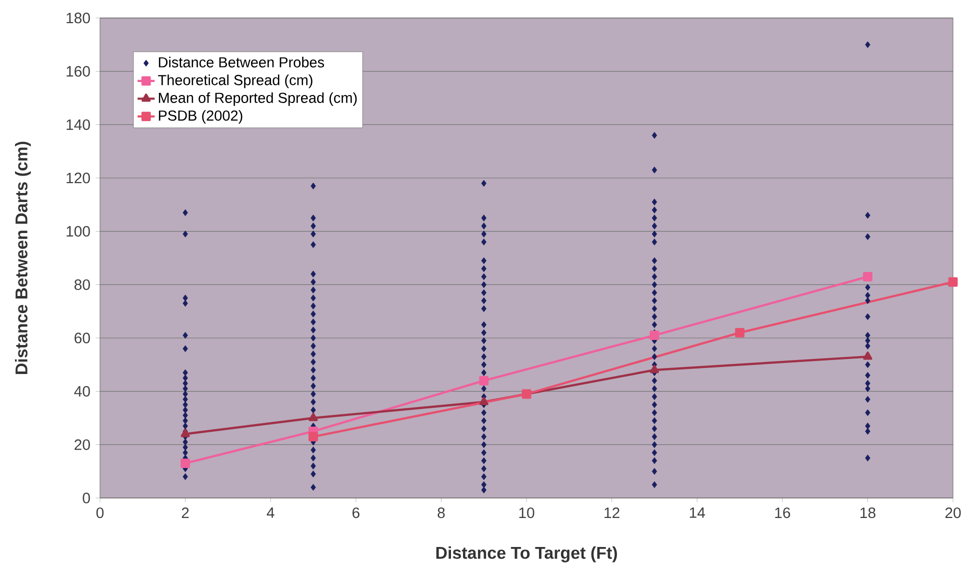  Describe the element at coordinates (612, 512) in the screenshot. I see `x-tick-label: 12` at that location.